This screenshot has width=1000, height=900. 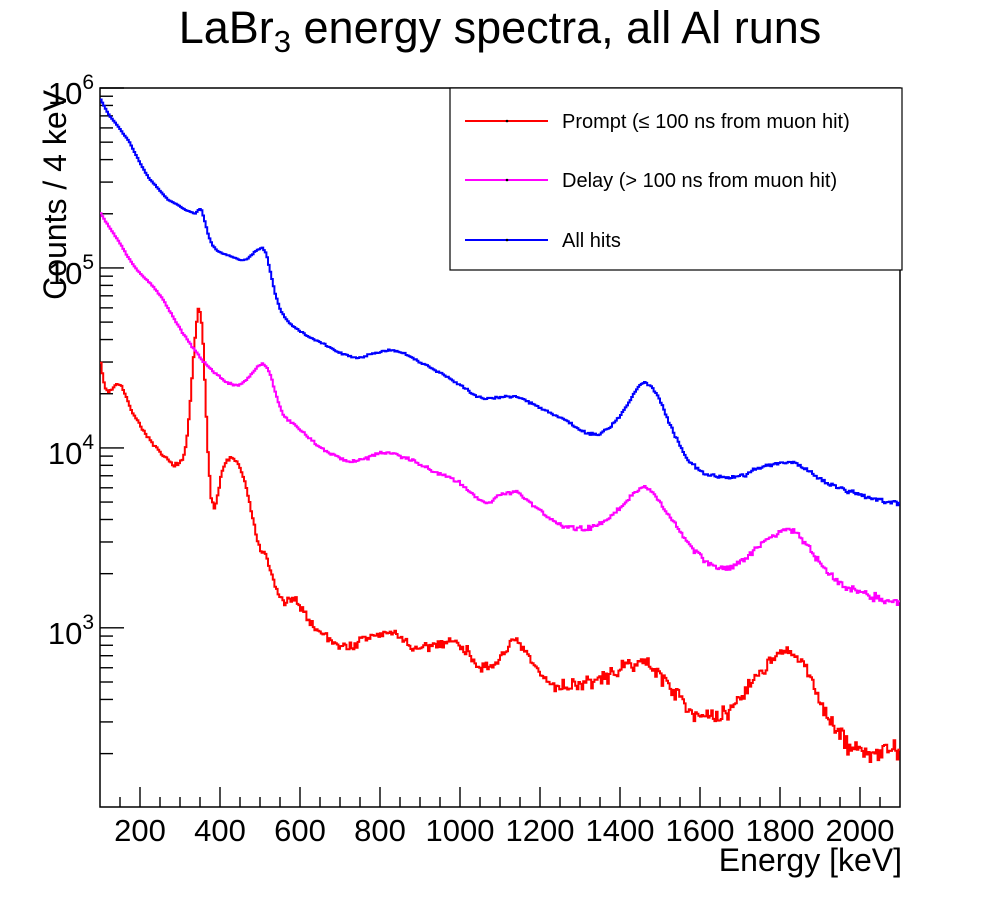 I want to click on x-axis: 200 400 600 800 1000 1200 1400 1600 1800 2000, so click(x=504, y=817).